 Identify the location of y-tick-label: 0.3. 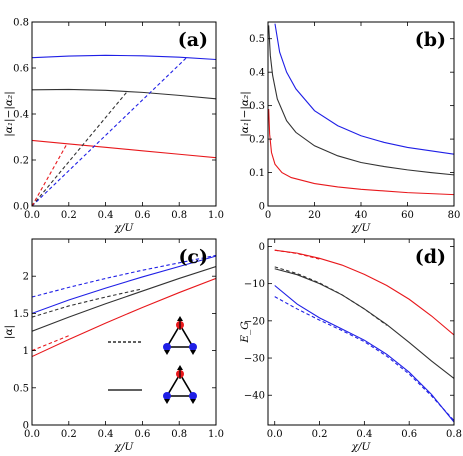
(257, 106).